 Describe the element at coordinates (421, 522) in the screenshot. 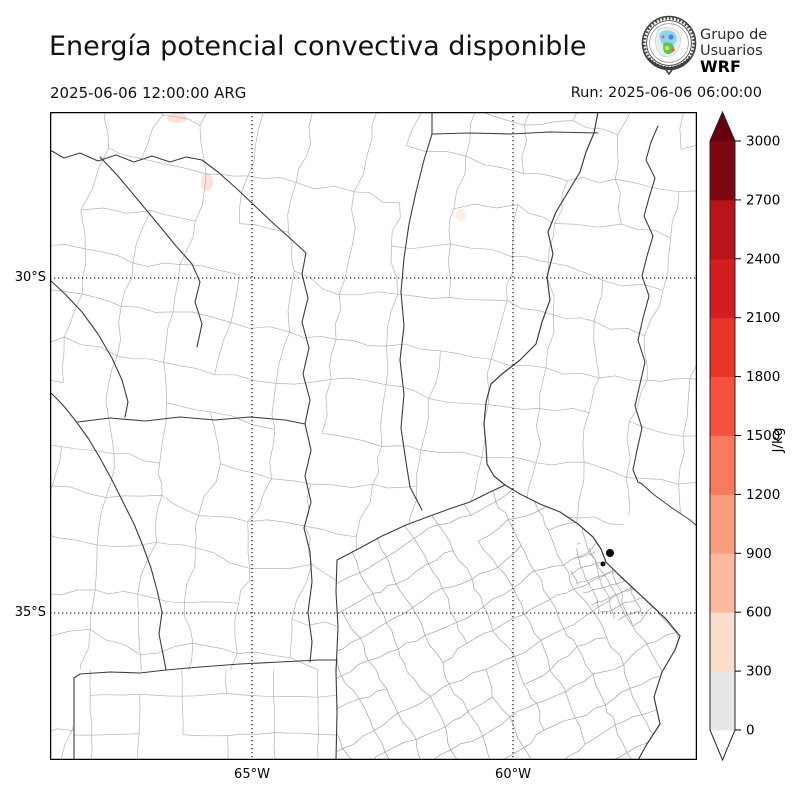

I see `border-buenos-aires-northwest` at that location.